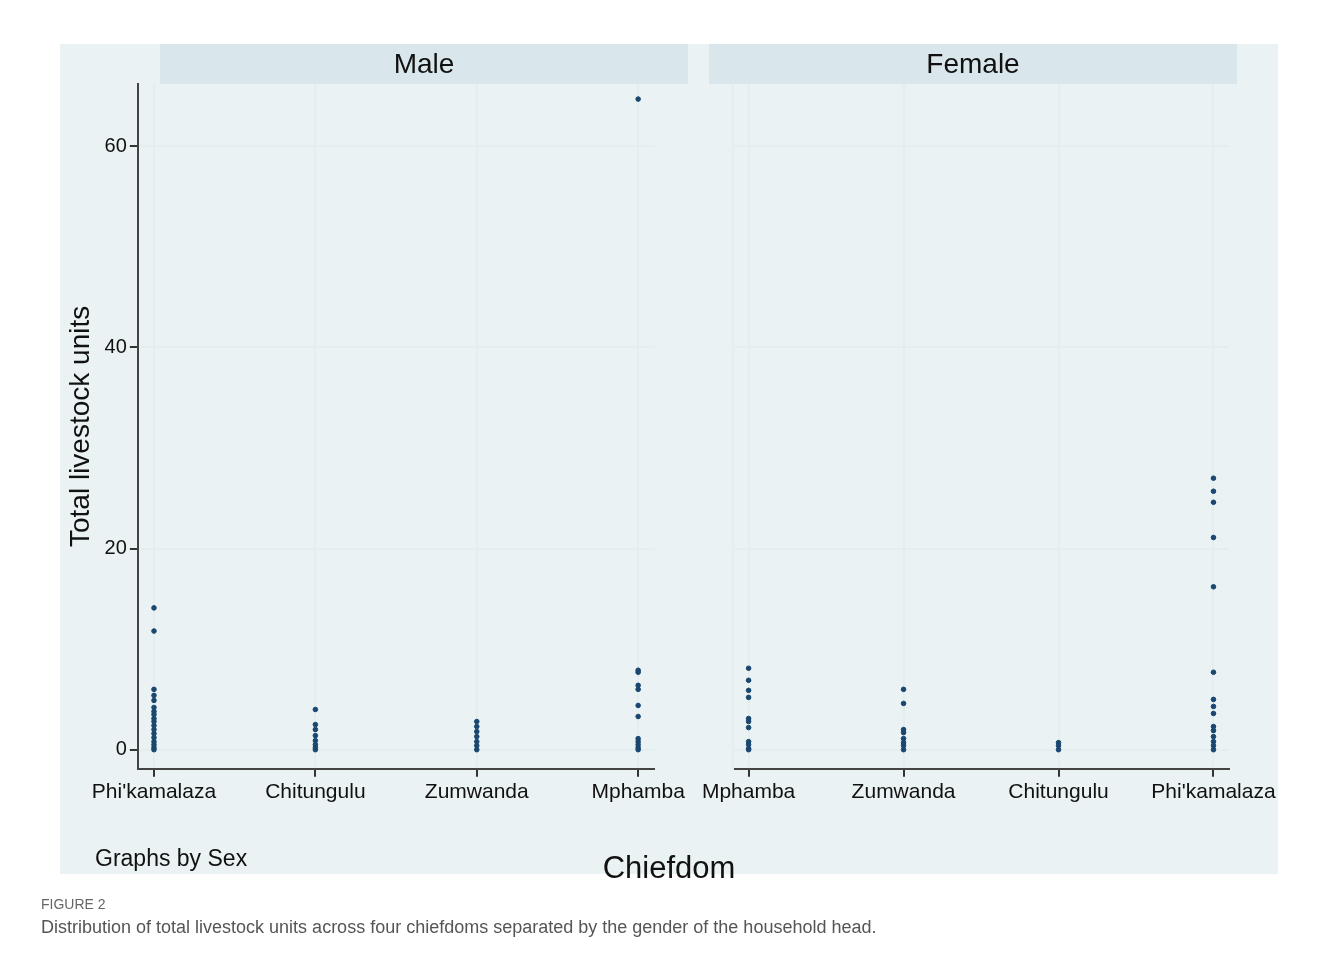  I want to click on y-tick-label: 20, so click(115, 547).